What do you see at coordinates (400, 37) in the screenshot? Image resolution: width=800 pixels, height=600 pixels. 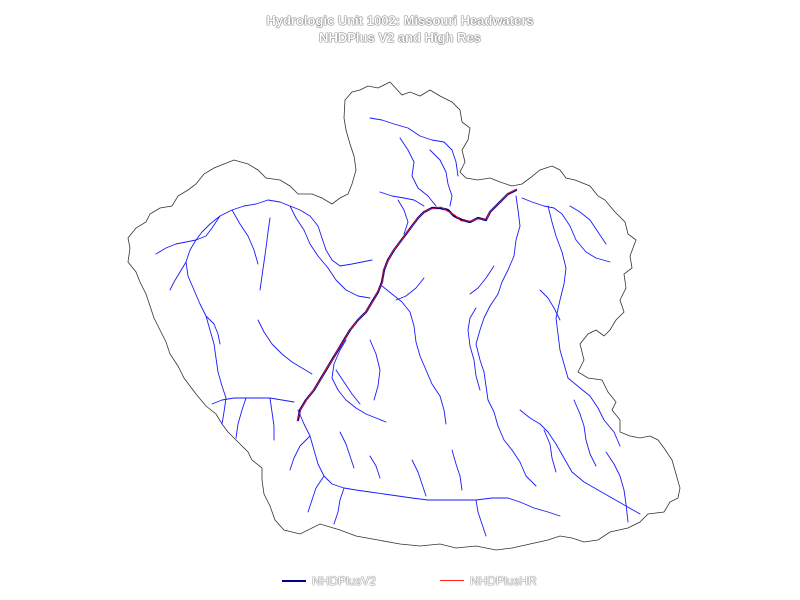 I see `map-subtitle: NHDPlus V2 and High Res` at bounding box center [400, 37].